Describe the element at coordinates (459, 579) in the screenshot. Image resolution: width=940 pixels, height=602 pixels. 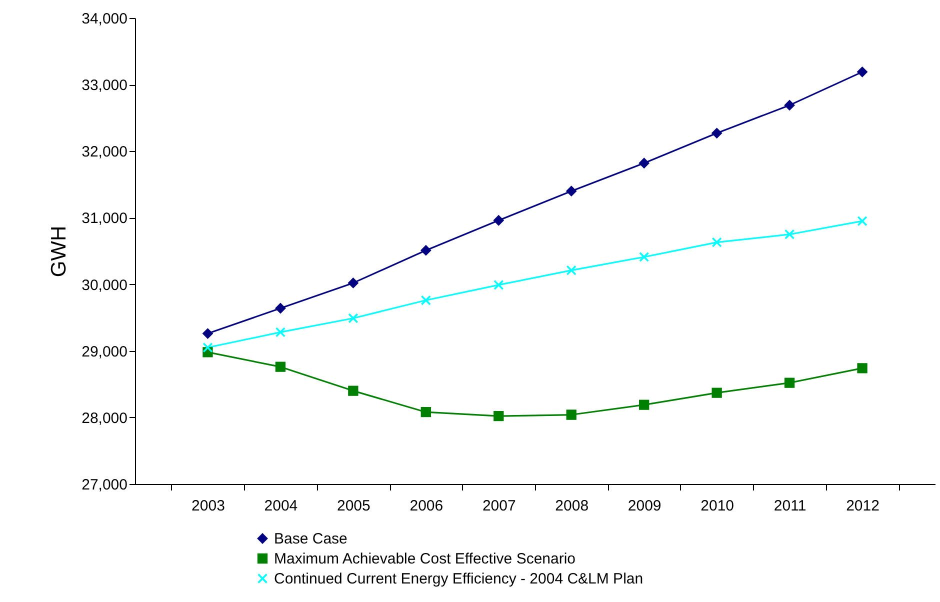
I see `legend-label: Continued Current Energy Efficiency - 2004 C&LM Plan` at that location.